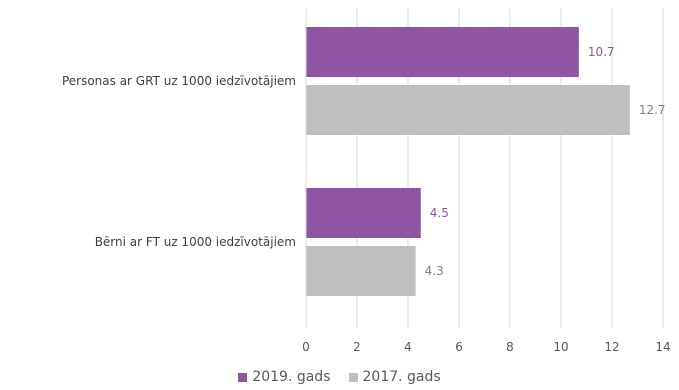 The height and width of the screenshot is (390, 679). Describe the element at coordinates (291, 377) in the screenshot. I see `legend-label-2019: 2019. gads` at that location.